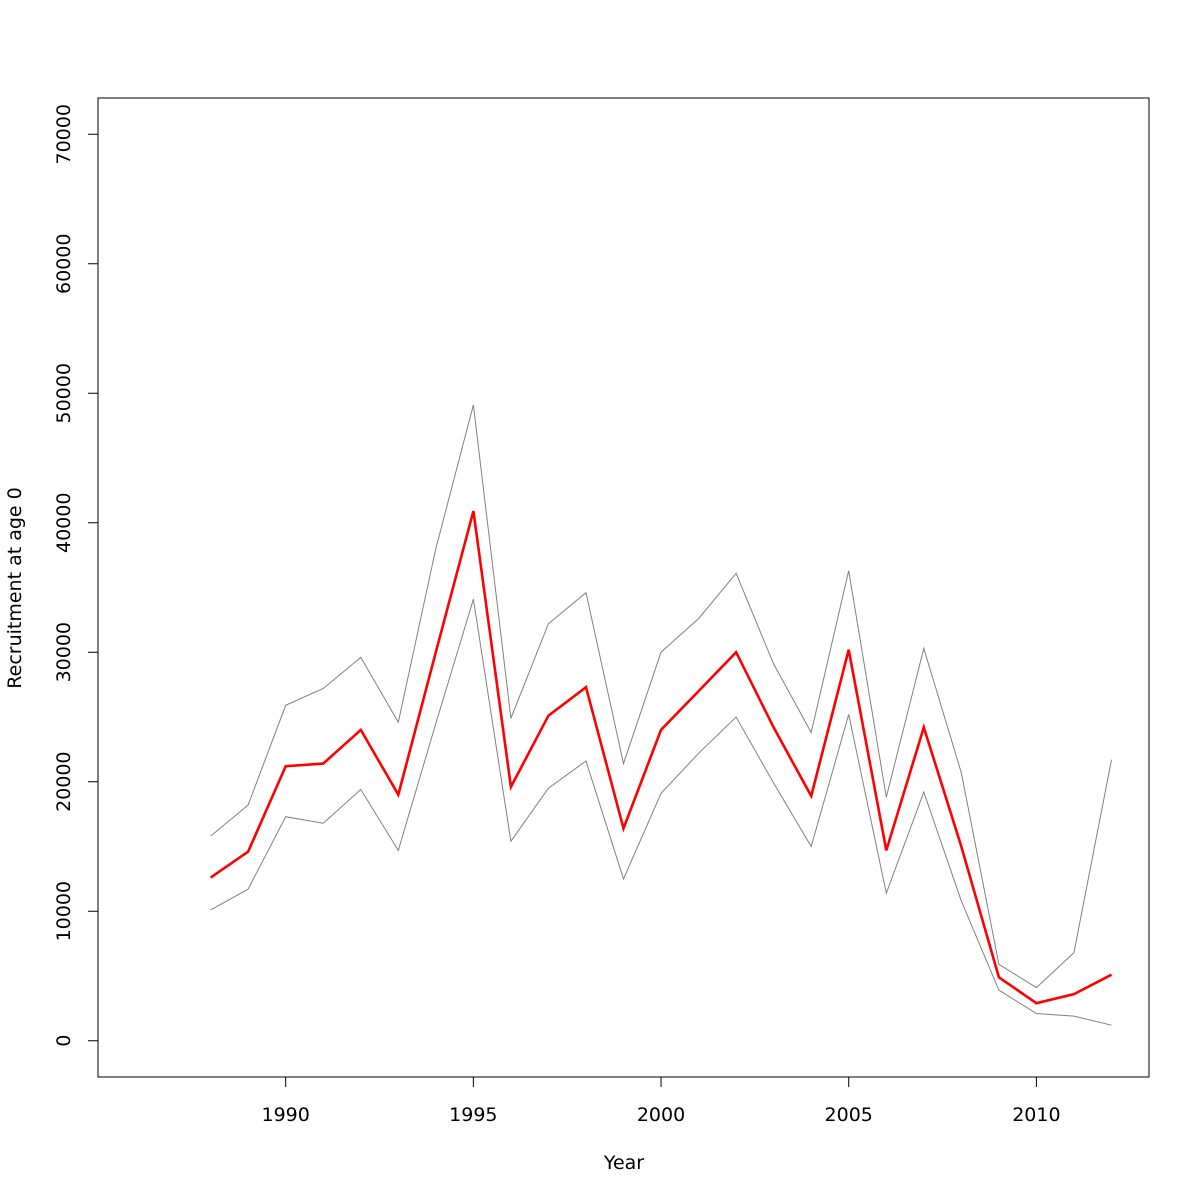 The image size is (1200, 1200). I want to click on x-tick-label: 2010, so click(1036, 1115).